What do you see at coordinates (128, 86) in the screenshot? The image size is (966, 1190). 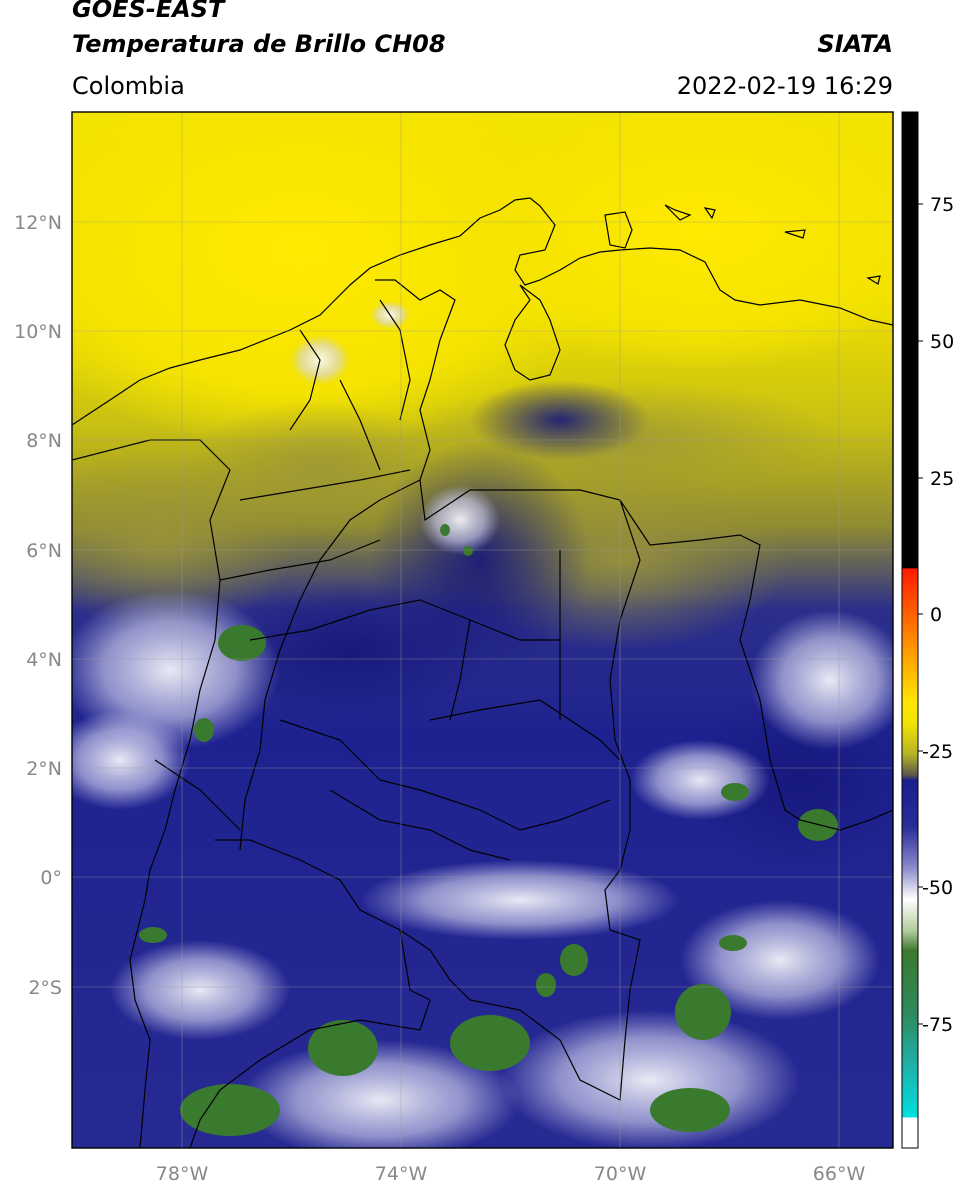 I see `region-label: Colombia` at bounding box center [128, 86].